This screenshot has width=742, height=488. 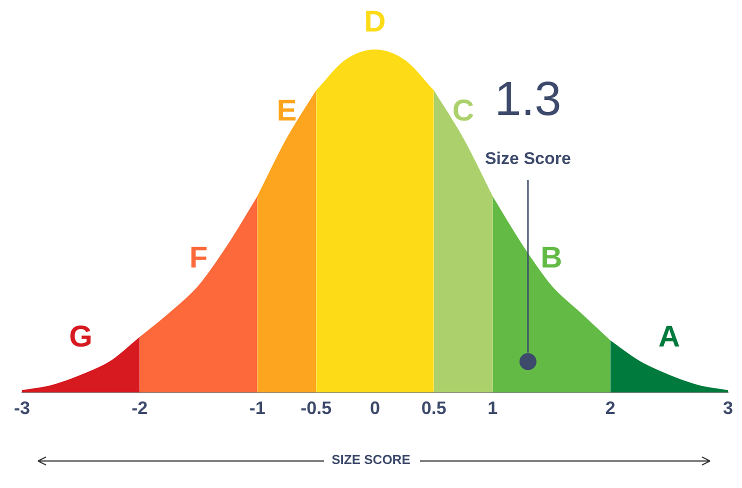 What do you see at coordinates (375, 21) in the screenshot?
I see `series-label: D` at bounding box center [375, 21].